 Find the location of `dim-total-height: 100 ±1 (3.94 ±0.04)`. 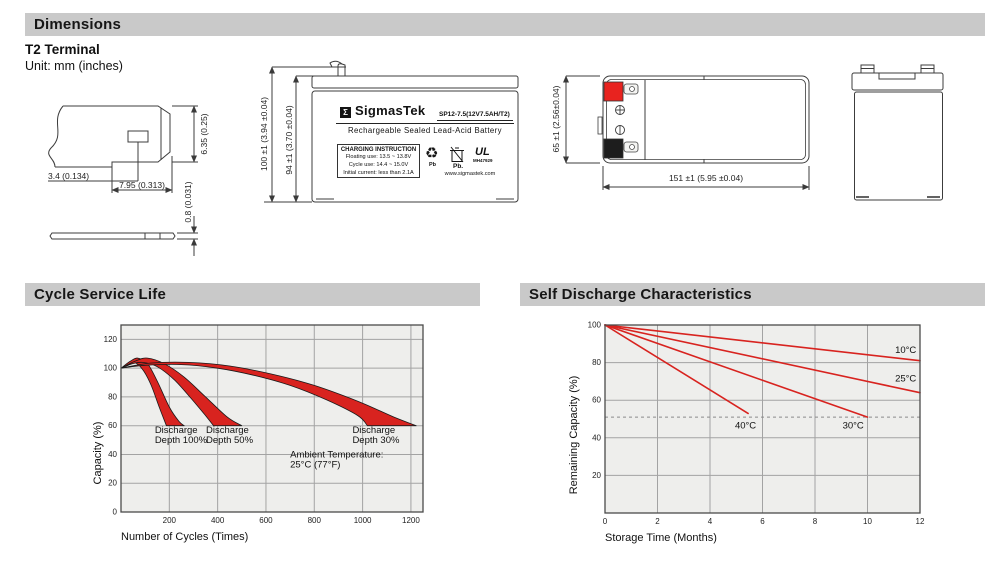

dim-total-height: 100 ±1 (3.94 ±0.04) is located at coordinates (264, 134).